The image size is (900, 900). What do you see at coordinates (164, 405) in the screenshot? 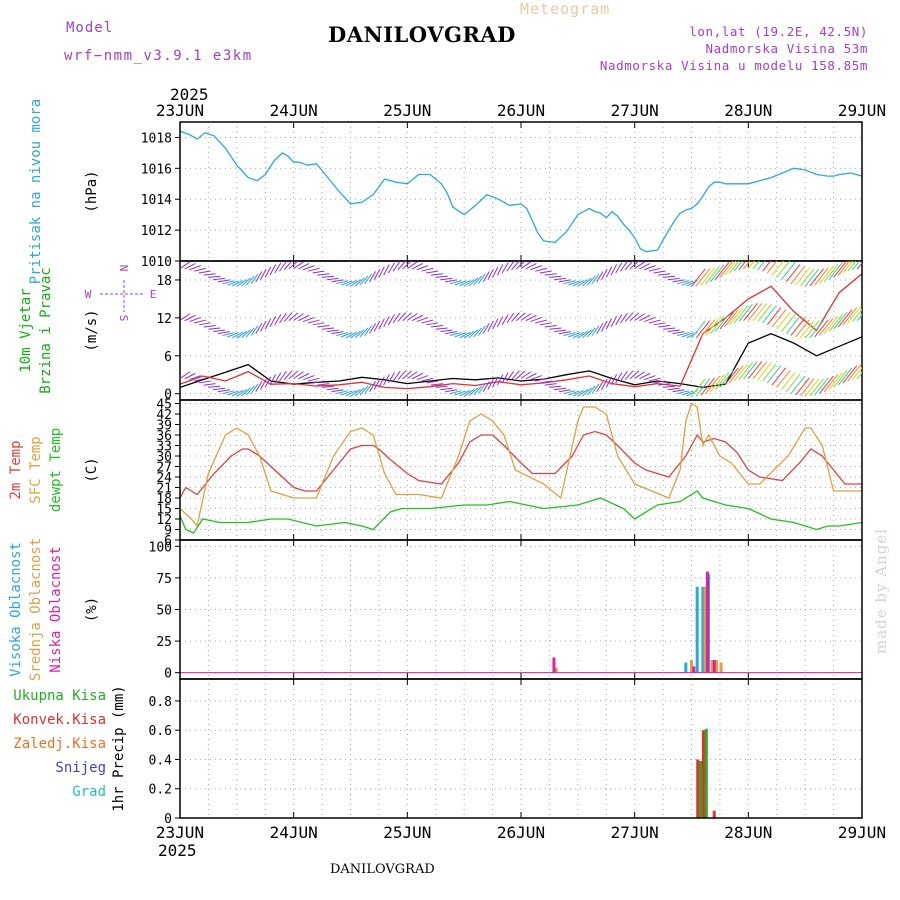
I see `y-tick-label: 45` at bounding box center [164, 405].